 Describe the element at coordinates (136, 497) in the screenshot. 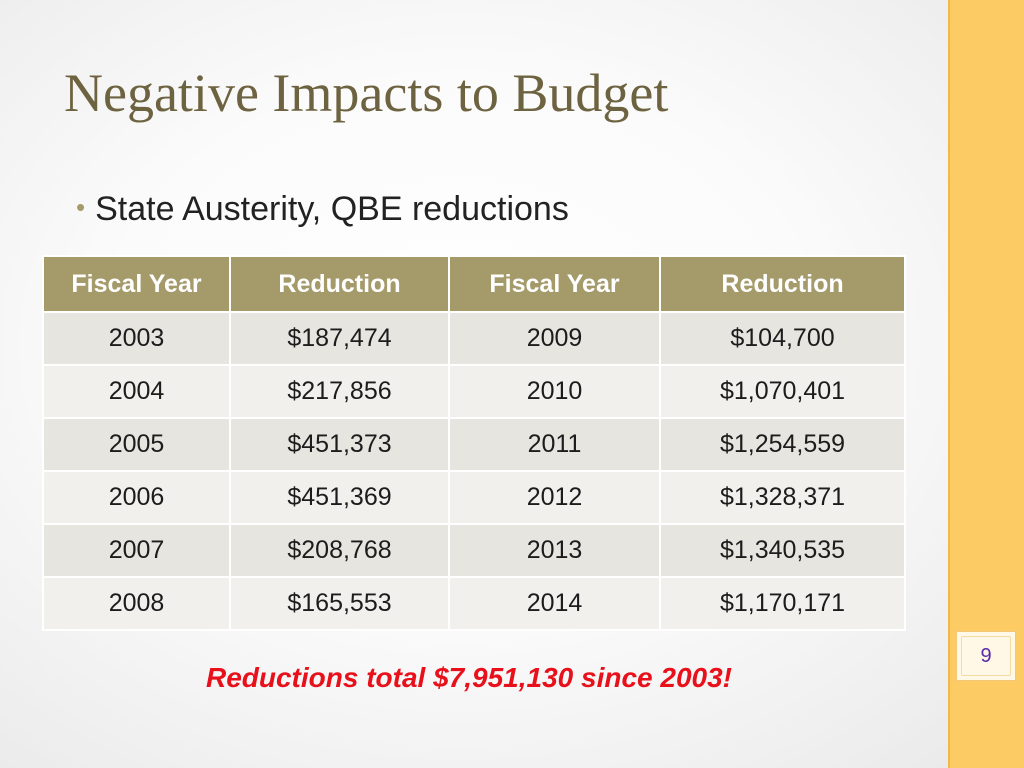

I see `cell-year: 2006` at that location.